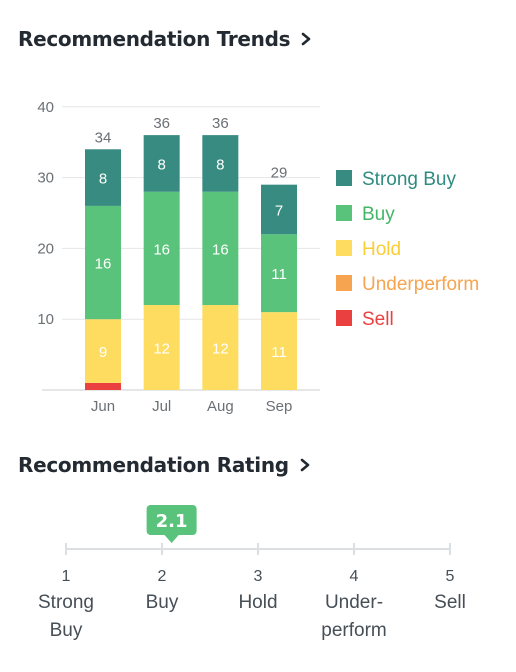 Image resolution: width=516 pixels, height=672 pixels. Describe the element at coordinates (45, 107) in the screenshot. I see `y-tick-label: 40` at that location.